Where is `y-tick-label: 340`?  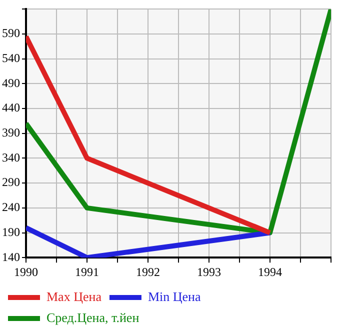 y-tick-label: 340 is located at coordinates (11, 157).